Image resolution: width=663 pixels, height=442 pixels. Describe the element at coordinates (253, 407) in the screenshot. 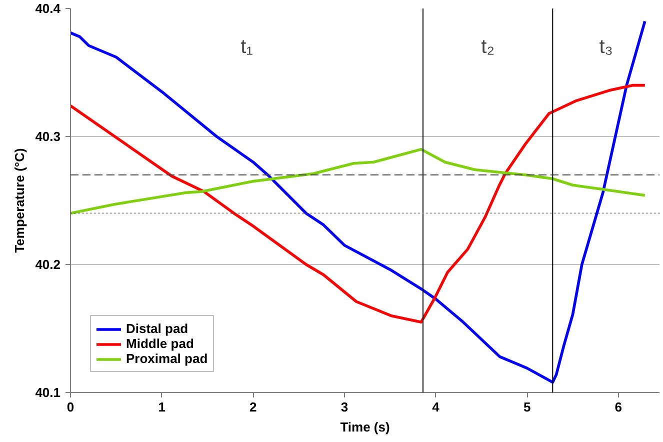

I see `x-tick-label: 2` at that location.